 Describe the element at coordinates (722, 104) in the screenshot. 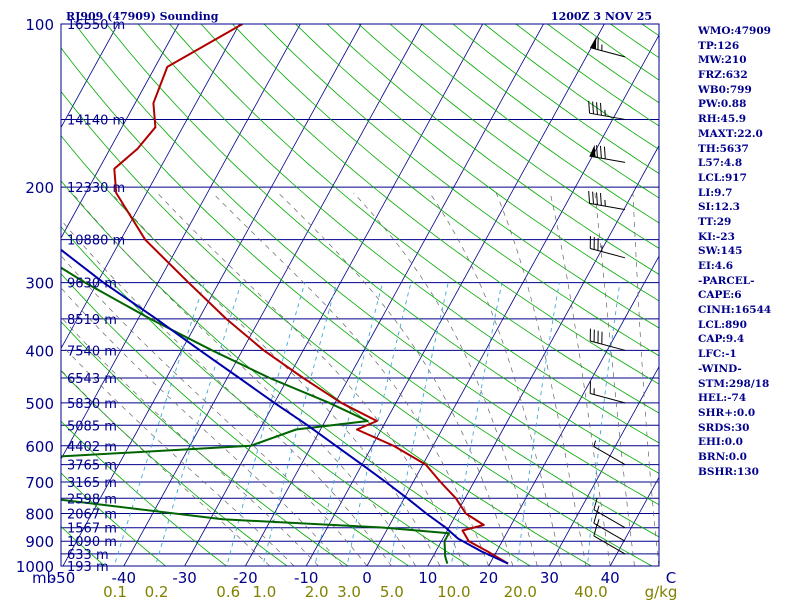

I see `stat-line: PW:0.88` at that location.